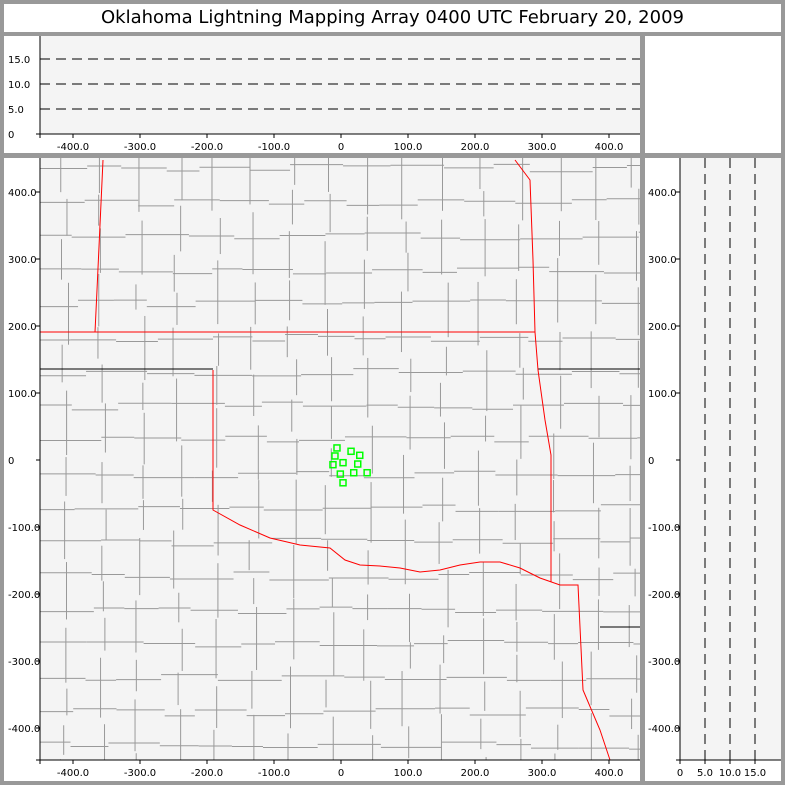 Image resolution: width=785 pixels, height=785 pixels. I want to click on x-tick-label: 10.0, so click(730, 773).